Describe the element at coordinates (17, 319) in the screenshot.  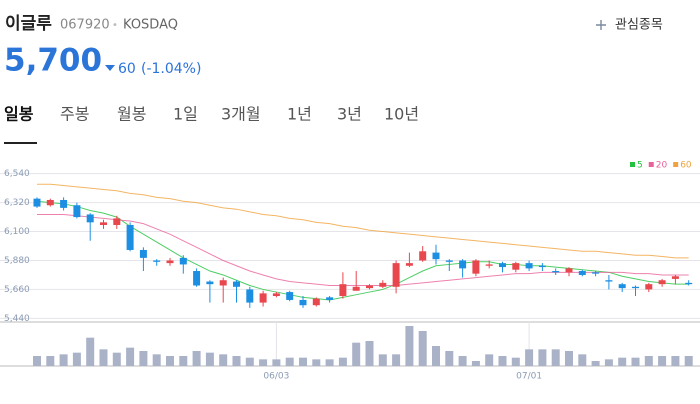
I see `y-tick-label: 5,440` at that location.